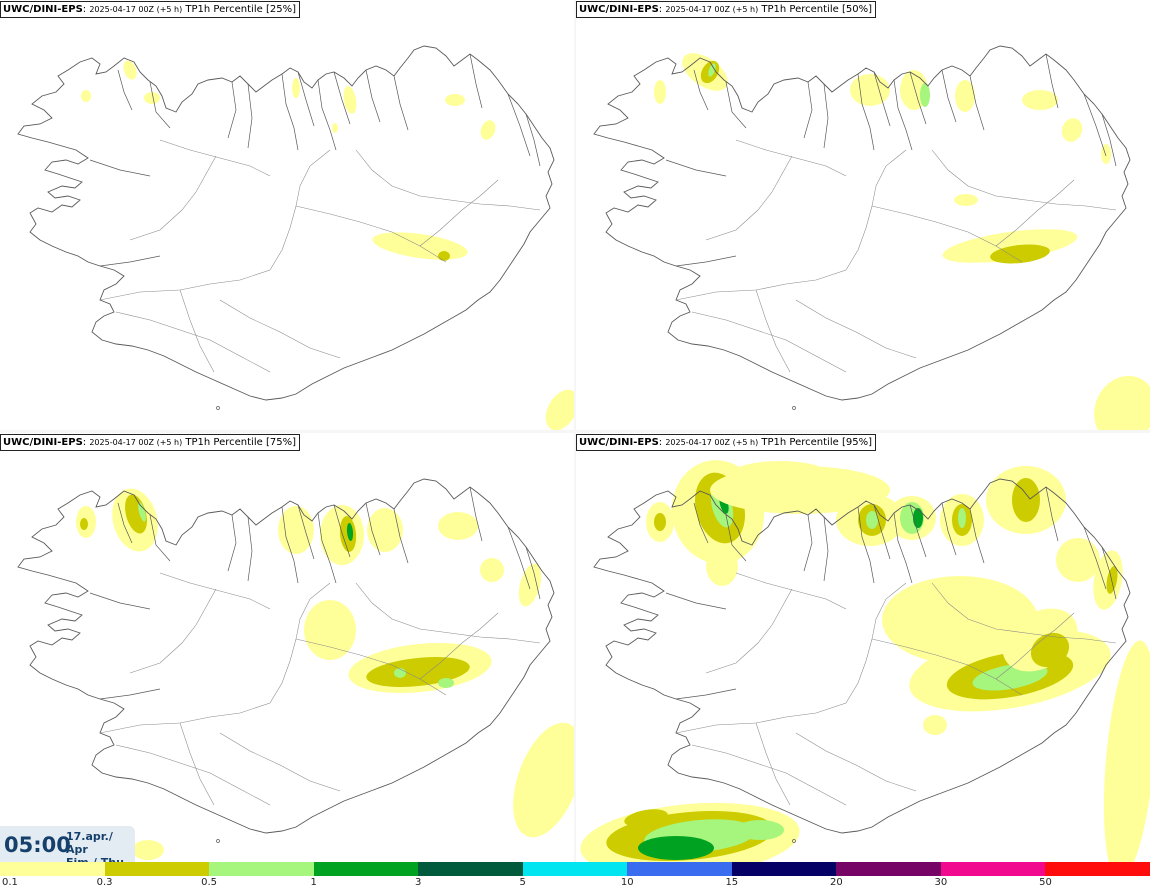 This screenshot has width=1150, height=891. Describe the element at coordinates (1045, 882) in the screenshot. I see `colorbar-tick-label: 50` at that location.